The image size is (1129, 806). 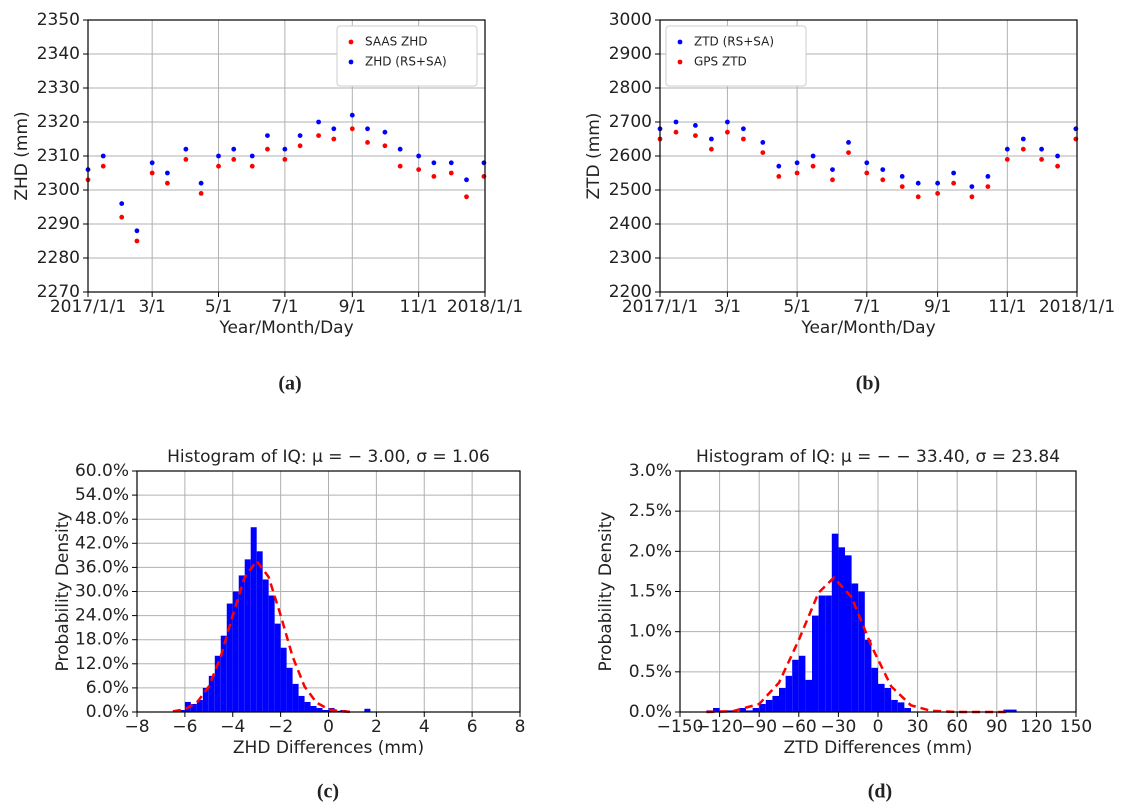 I want to click on y-tick-label: 18.0%, so click(x=102, y=640).